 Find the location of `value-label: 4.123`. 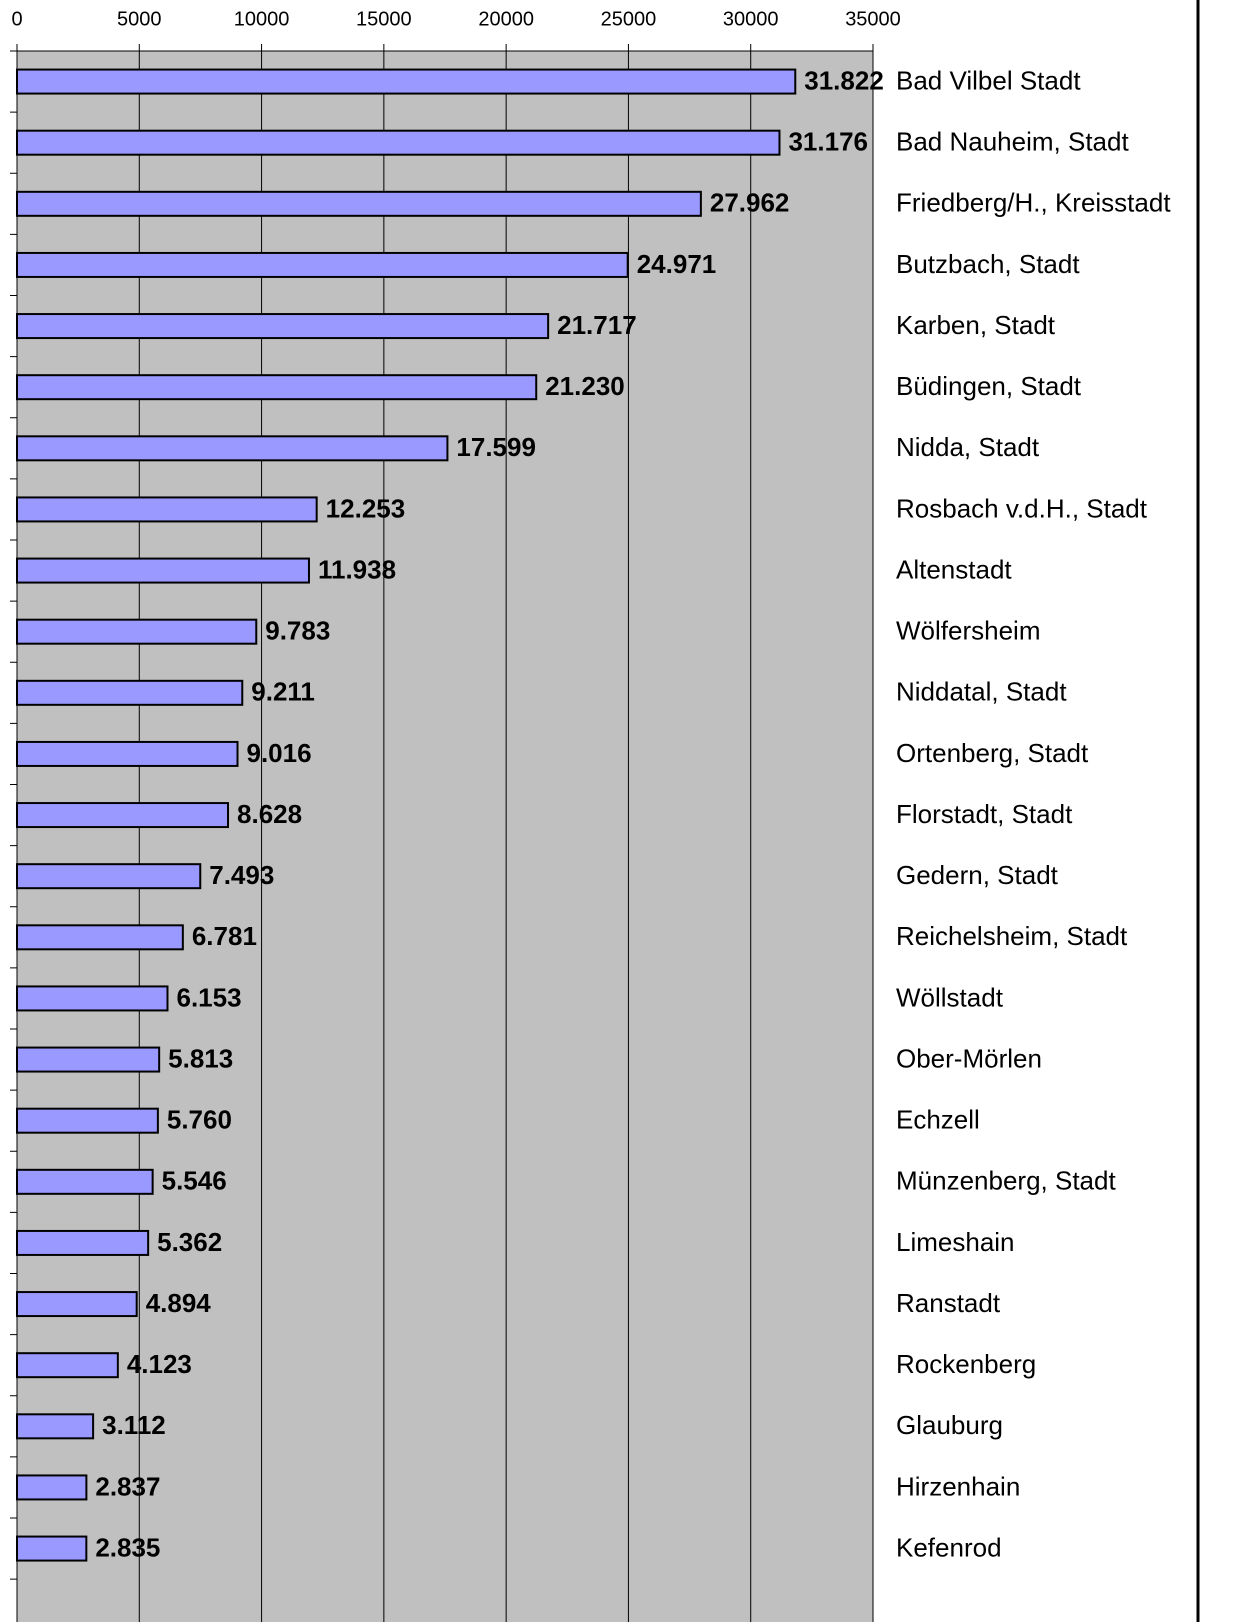

value-label: 4.123 is located at coordinates (159, 1364).